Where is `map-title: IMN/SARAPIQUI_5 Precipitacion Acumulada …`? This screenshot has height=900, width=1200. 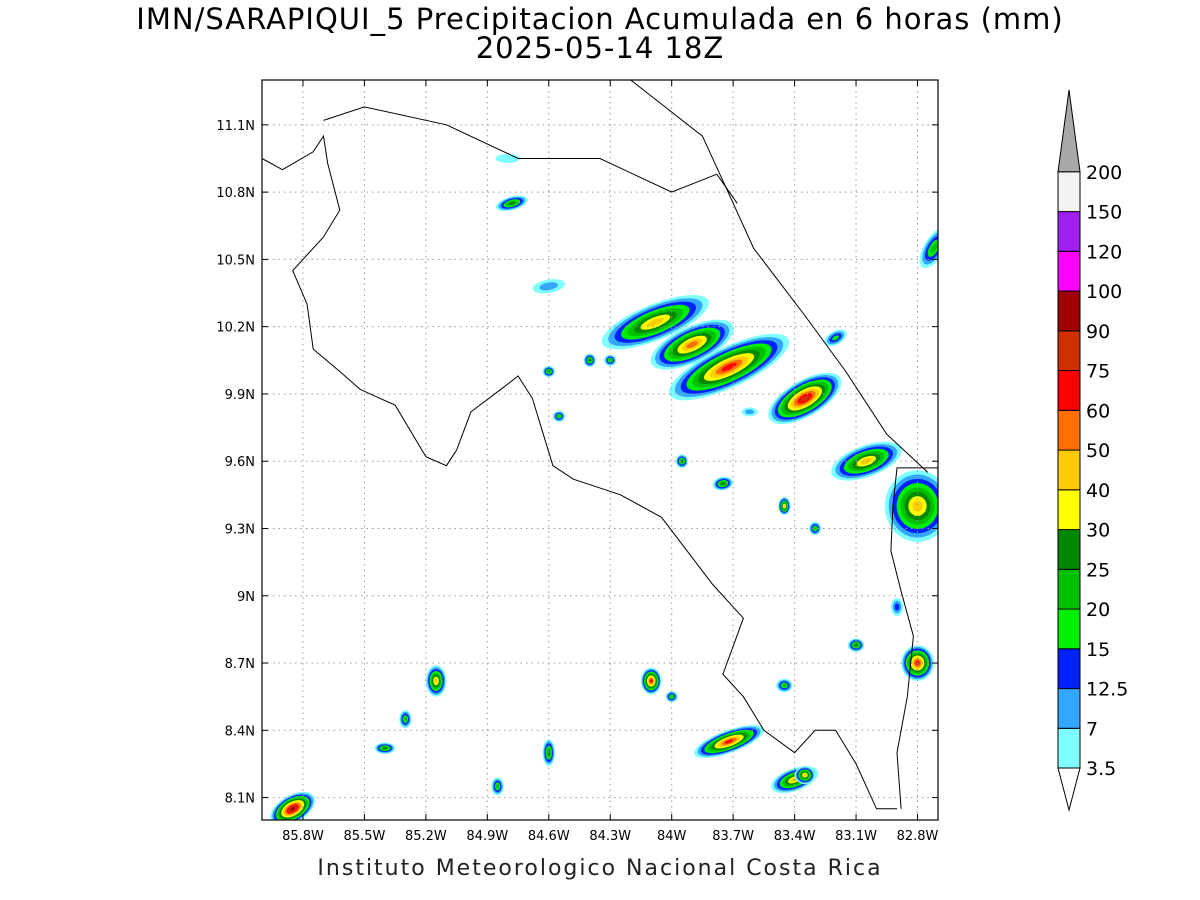
map-title: IMN/SARAPIQUI_5 Precipitacion Acumulada … is located at coordinates (600, 19).